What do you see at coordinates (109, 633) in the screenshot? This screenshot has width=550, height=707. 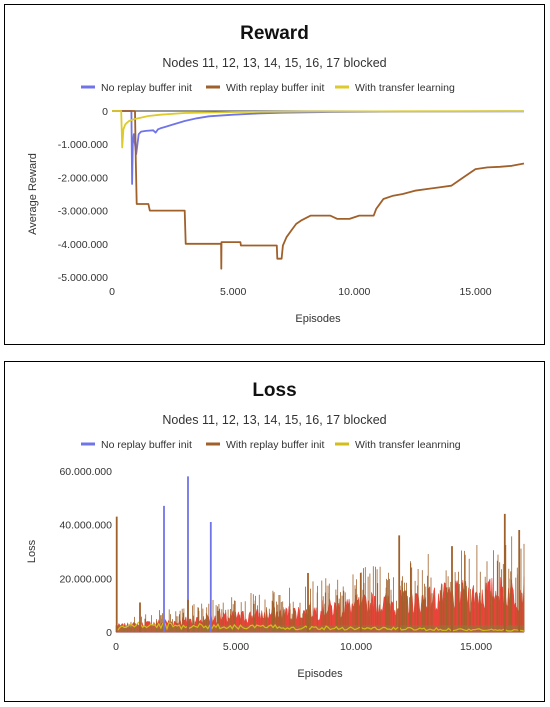 I see `loss-y-tick-label: 0` at bounding box center [109, 633].